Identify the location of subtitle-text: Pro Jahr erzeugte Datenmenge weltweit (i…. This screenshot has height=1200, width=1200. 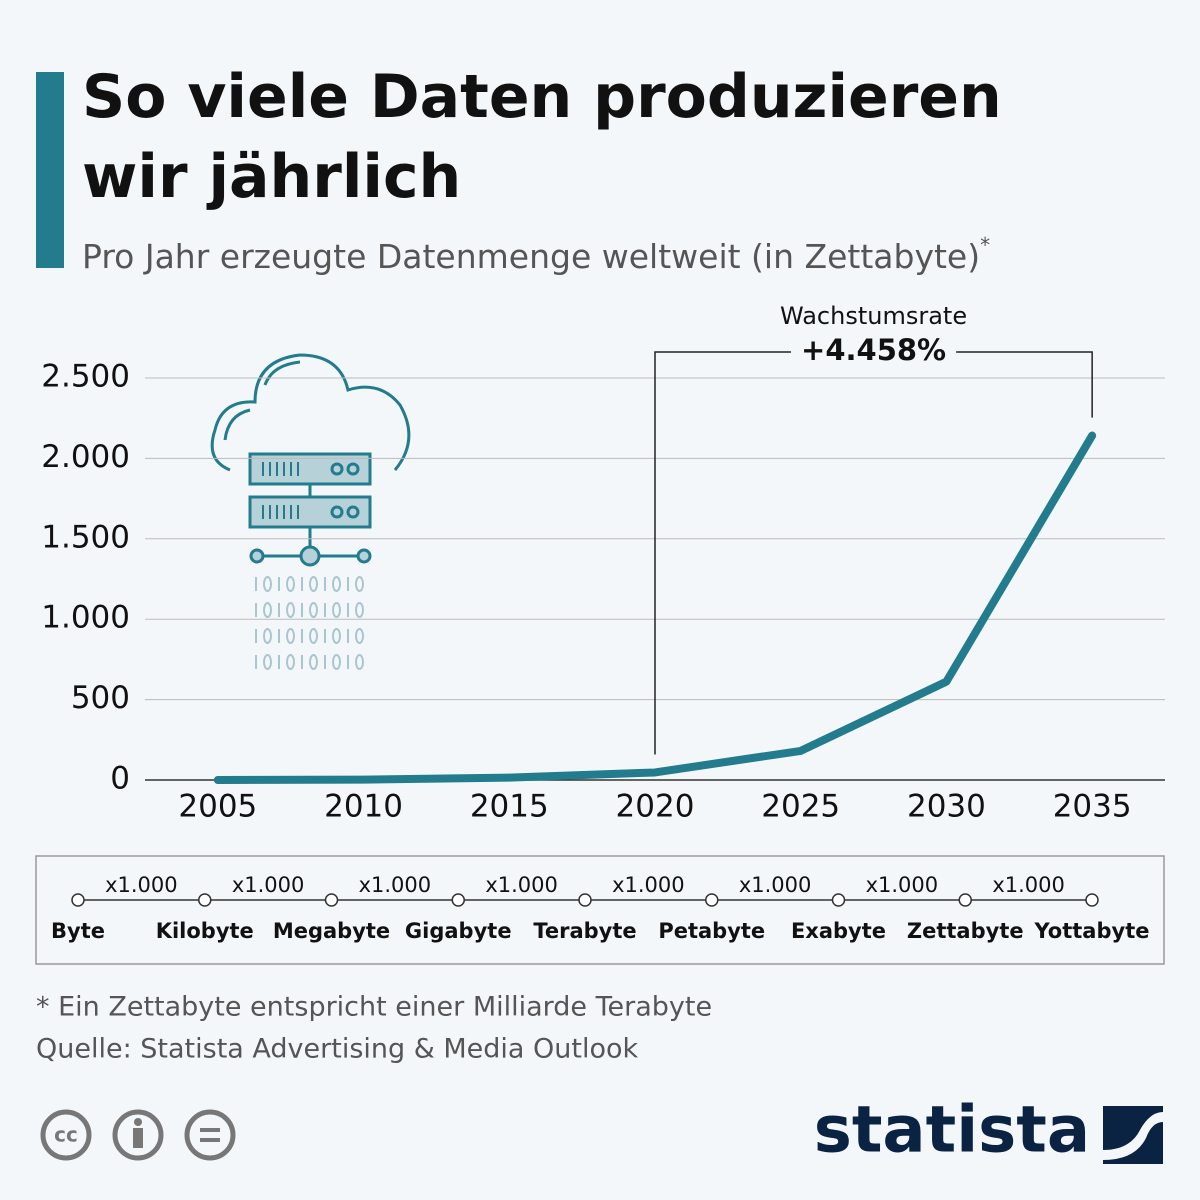
(531, 256).